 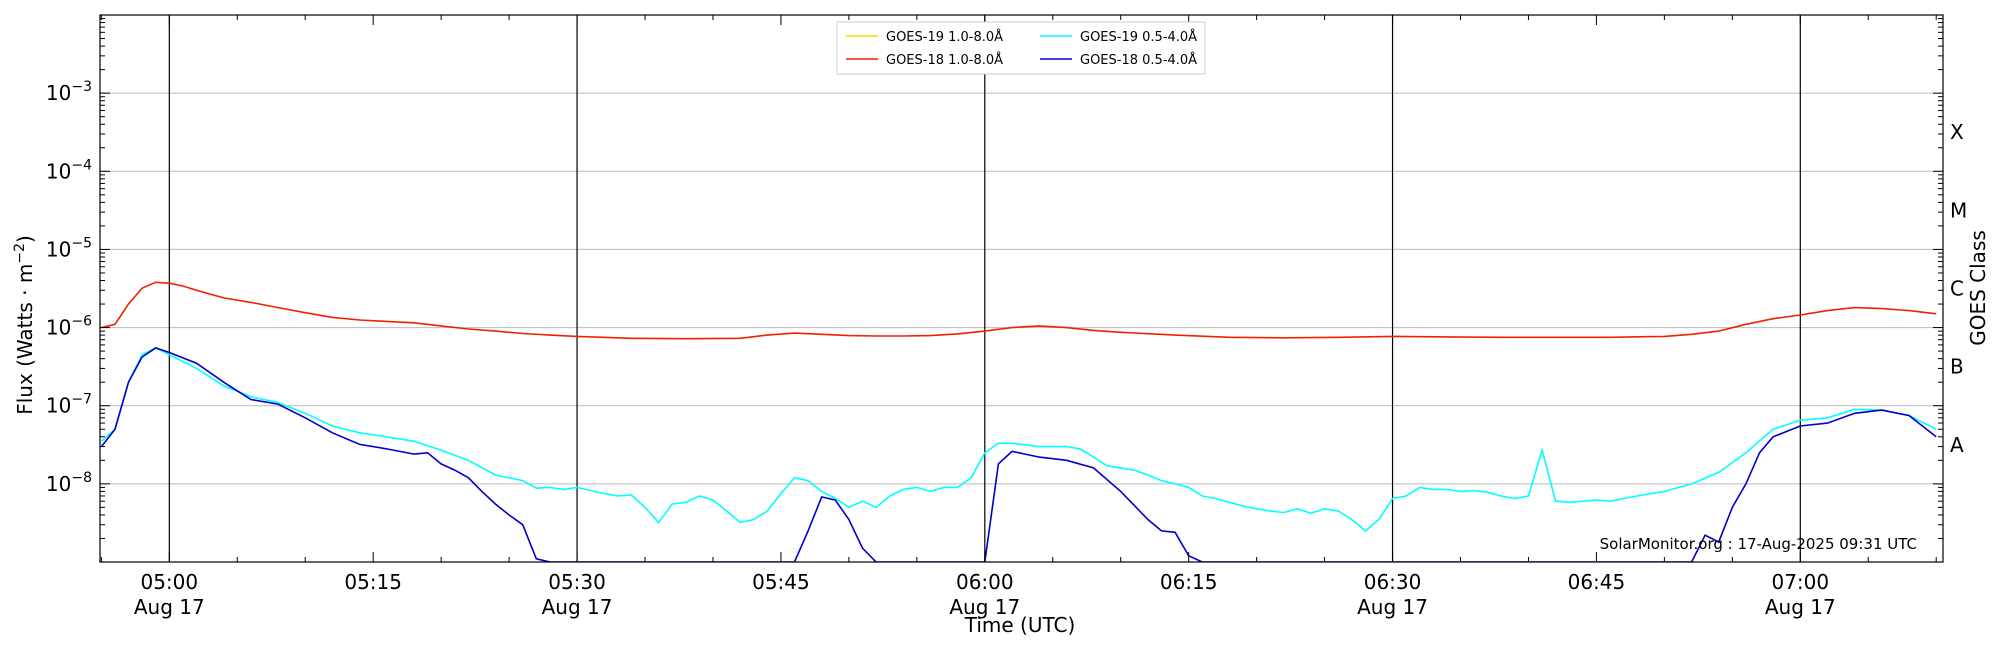 What do you see at coordinates (25, 239) in the screenshot?
I see `y-axis-label-end: )` at bounding box center [25, 239].